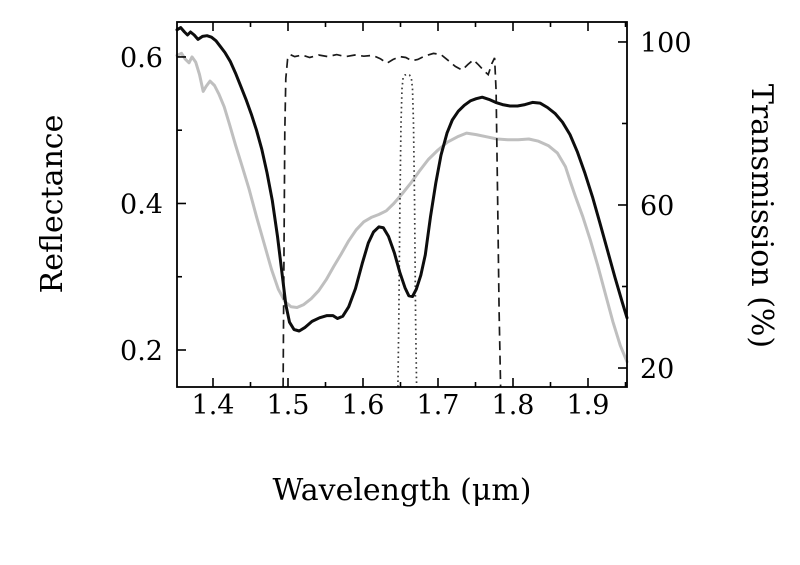  I want to click on right-y-axis-title: Transmission (%), so click(761, 216).